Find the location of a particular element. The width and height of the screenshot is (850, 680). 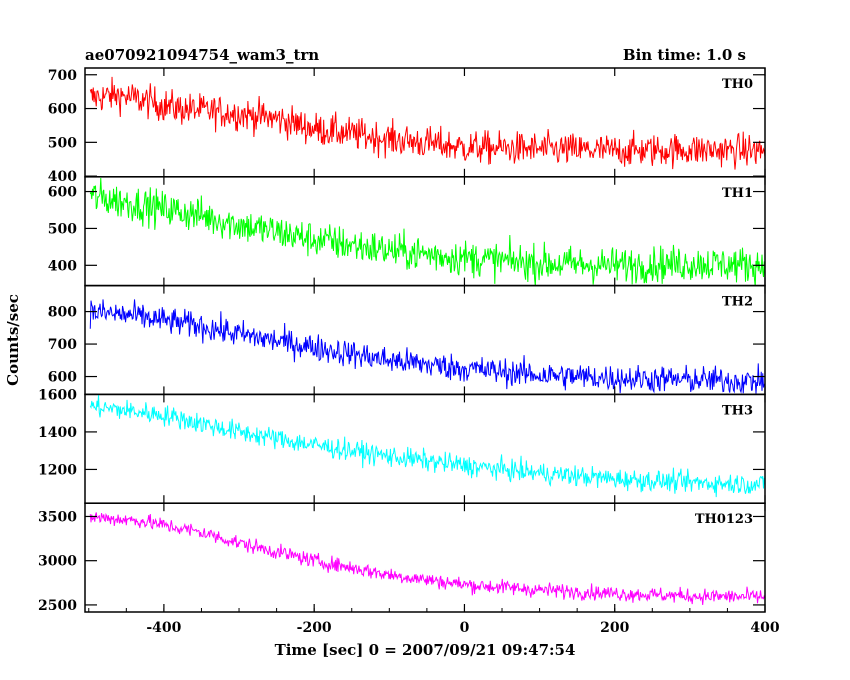

panel-label-th2: TH2 is located at coordinates (737, 302).